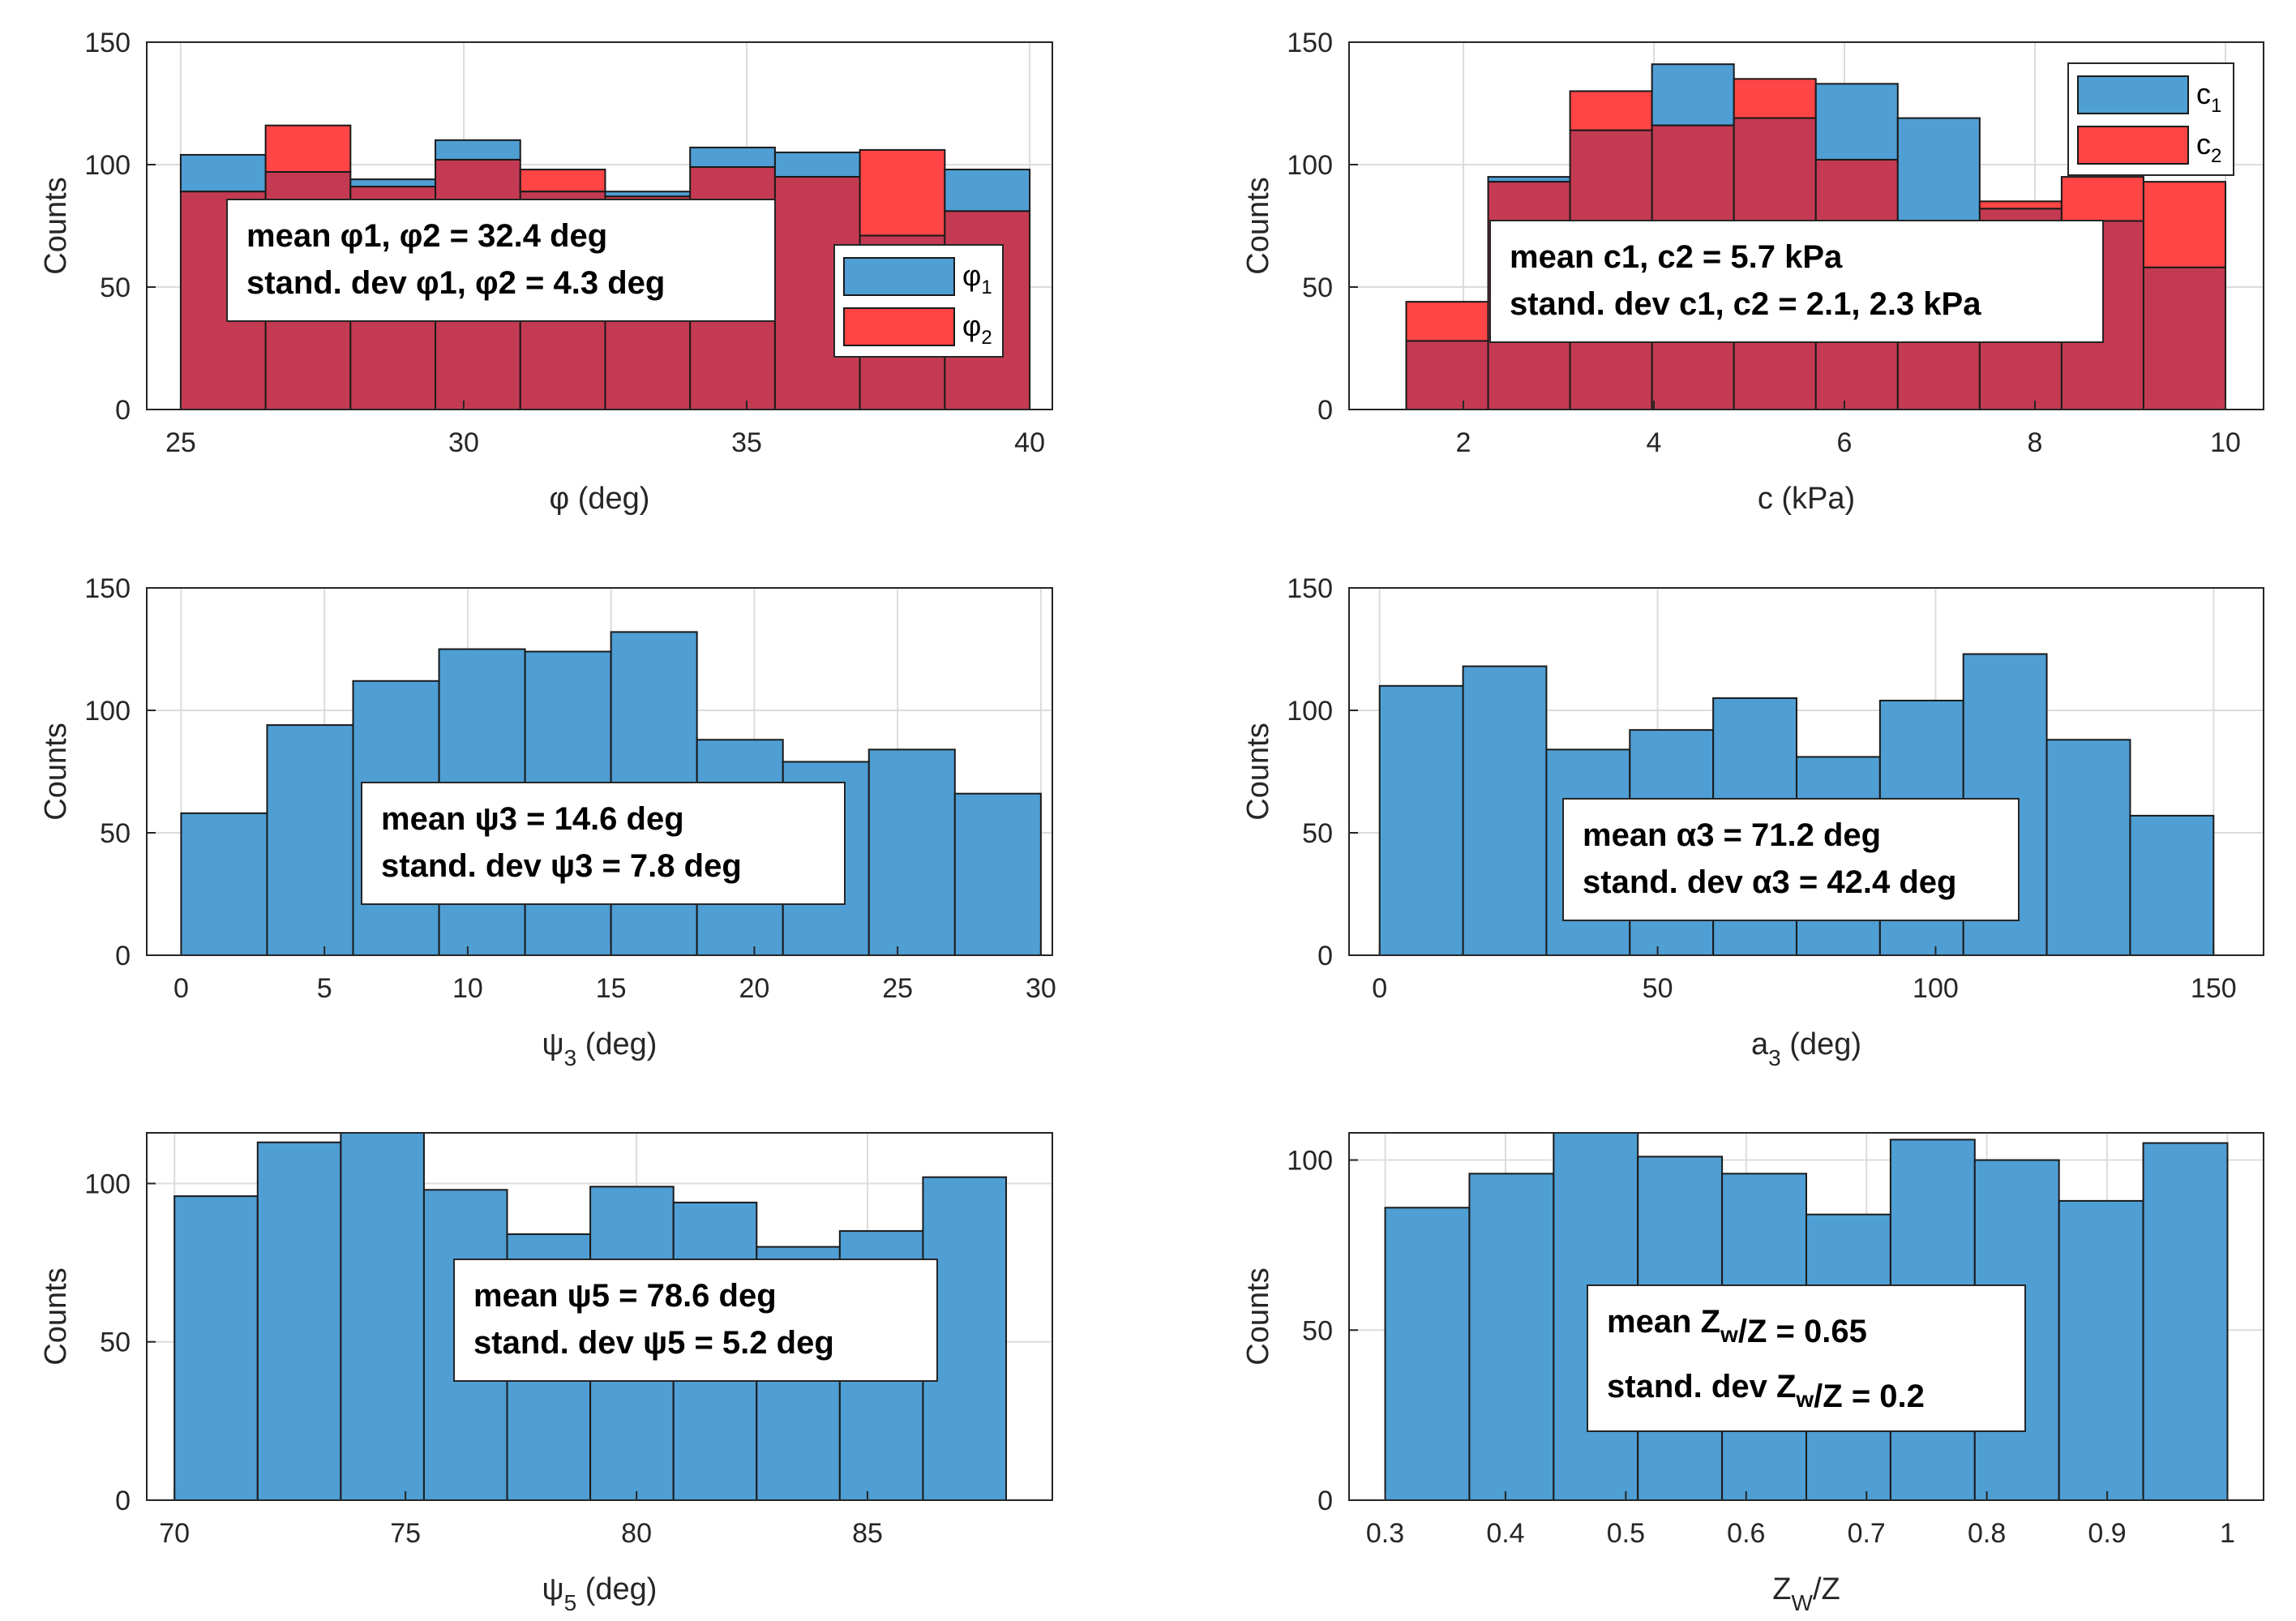  What do you see at coordinates (754, 988) in the screenshot?
I see `x-tick-label: 20` at bounding box center [754, 988].